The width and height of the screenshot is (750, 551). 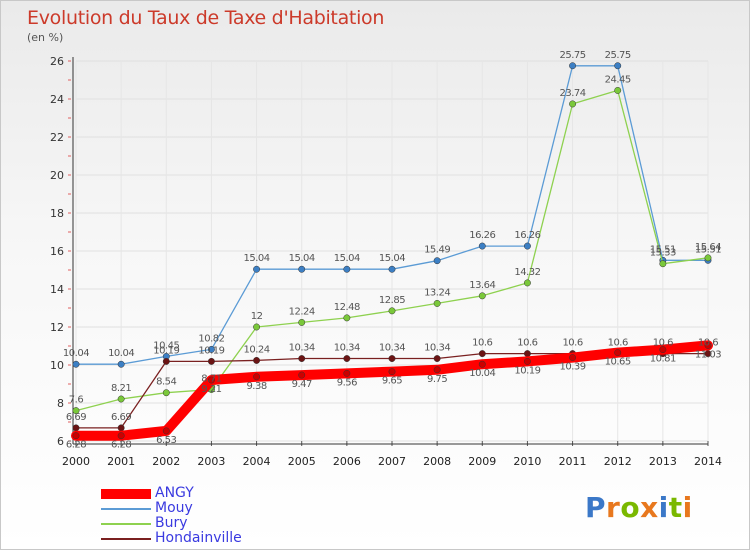 What do you see at coordinates (126, 539) in the screenshot?
I see `legend-swatch-hondainville` at bounding box center [126, 539].